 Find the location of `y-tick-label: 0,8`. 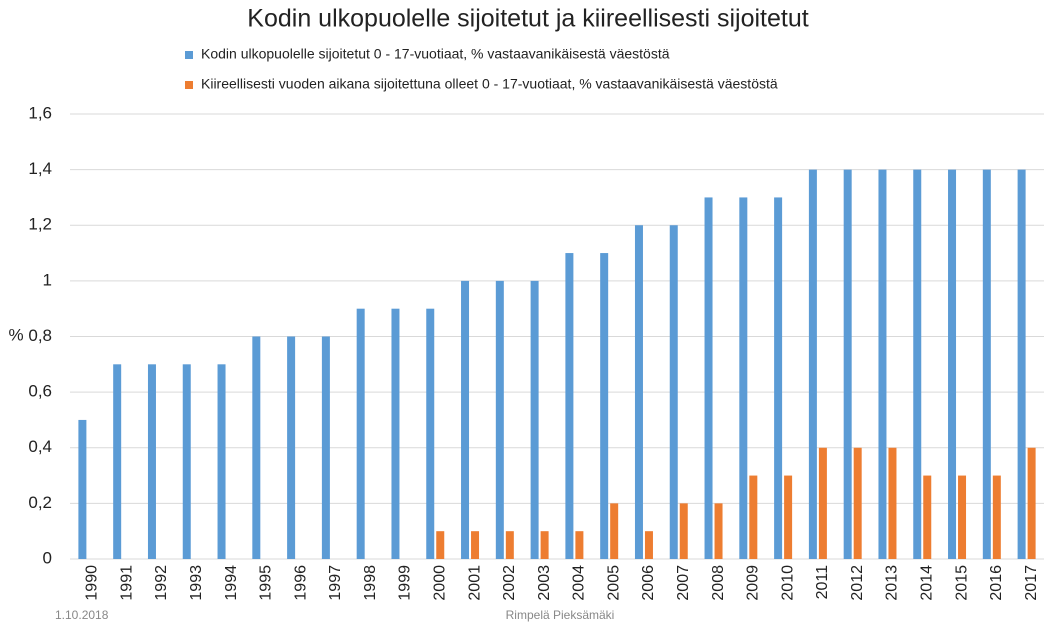

y-tick-label: 0,8 is located at coordinates (40, 335).